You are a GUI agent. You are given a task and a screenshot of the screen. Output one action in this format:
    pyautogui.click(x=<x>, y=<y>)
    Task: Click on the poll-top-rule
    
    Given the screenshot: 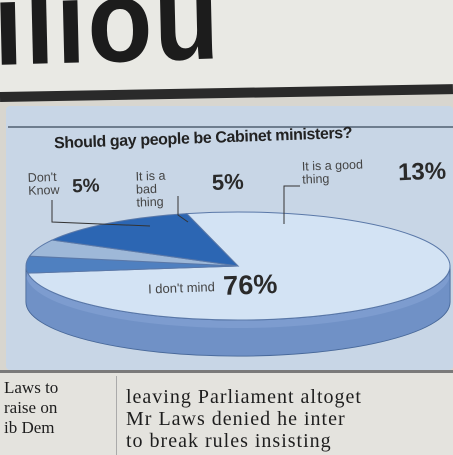 What is the action you would take?
    pyautogui.click(x=230, y=127)
    